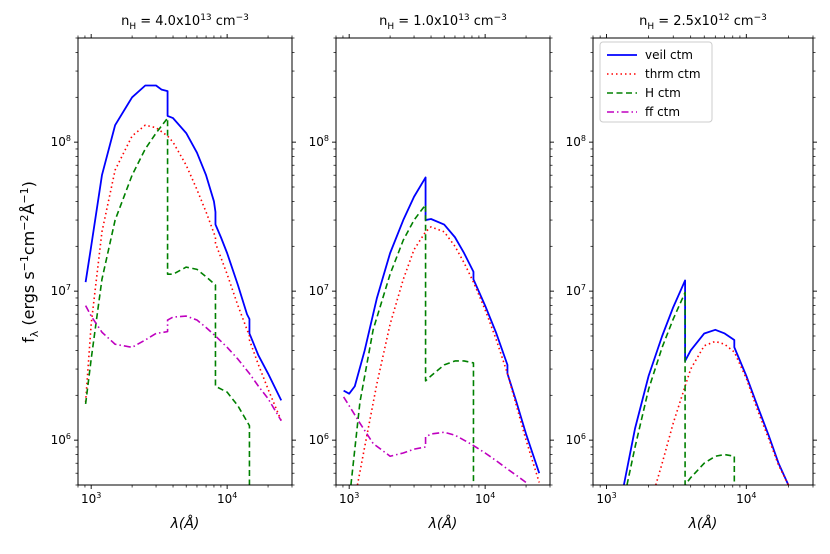 Image resolution: width=830 pixels, height=554 pixels. I want to click on panel-1-title: nH = 4.0x1013 cm−3, so click(185, 22).